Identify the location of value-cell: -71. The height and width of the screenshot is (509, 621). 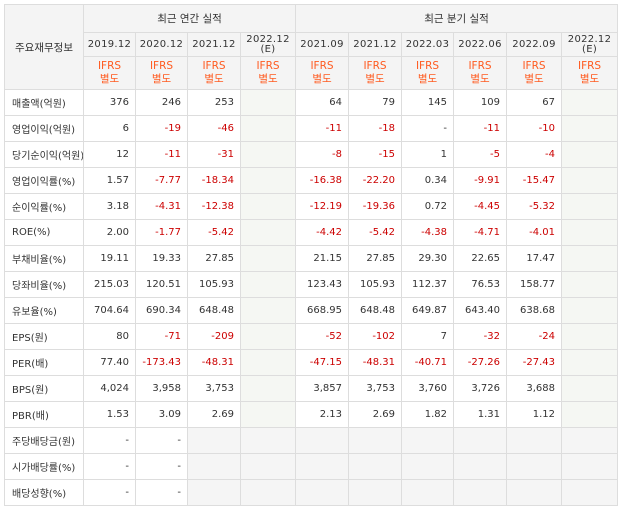
(161, 336).